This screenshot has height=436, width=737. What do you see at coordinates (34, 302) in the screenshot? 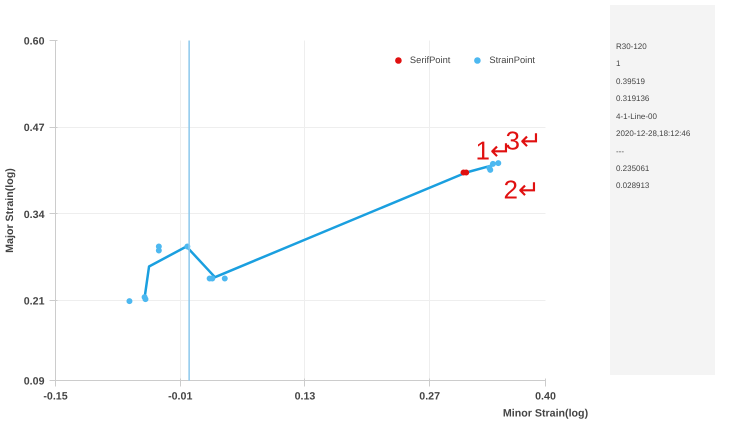
I see `y-tick-label: 0.21` at bounding box center [34, 302].